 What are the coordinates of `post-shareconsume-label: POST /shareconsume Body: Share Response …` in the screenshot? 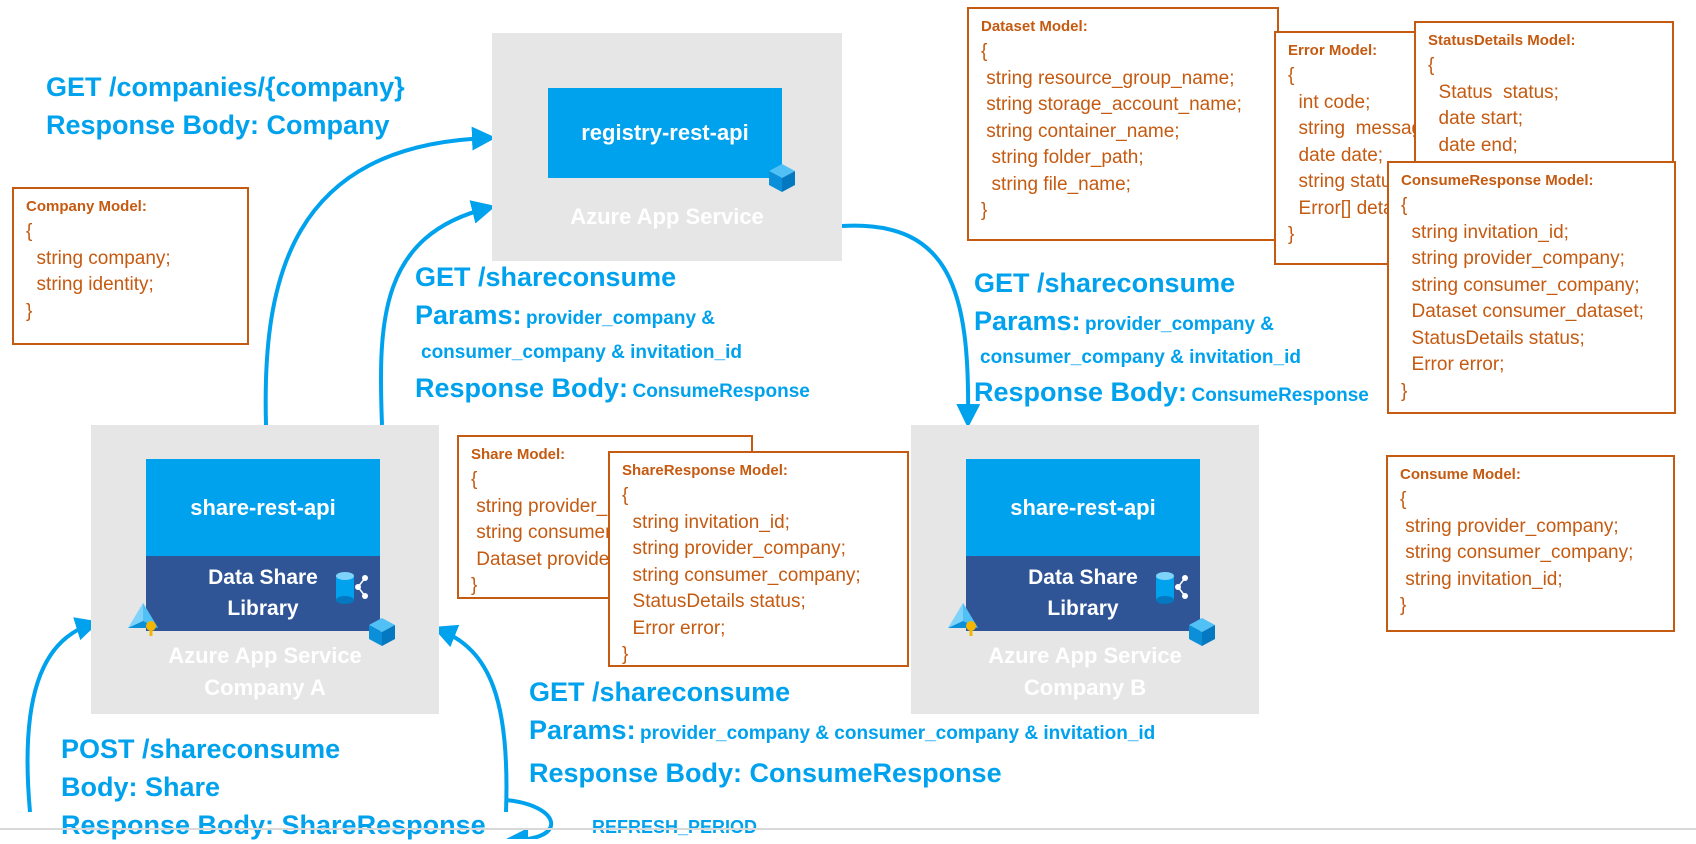 It's located at (273, 787).